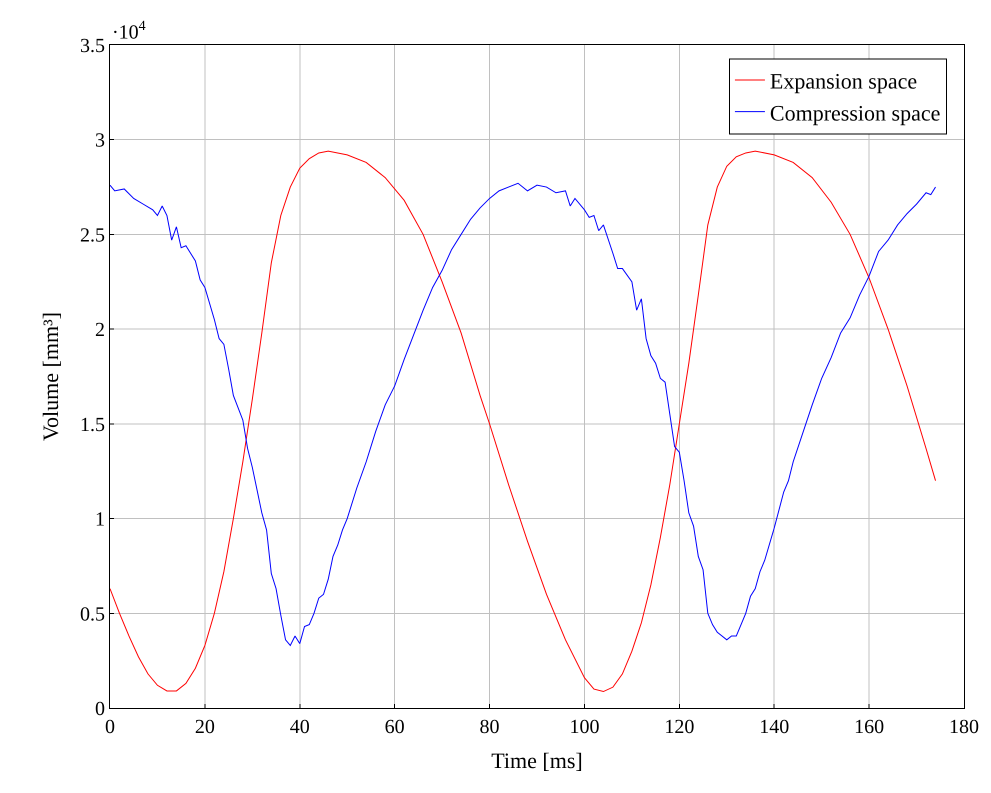 This screenshot has width=991, height=793. Describe the element at coordinates (490, 727) in the screenshot. I see `x-tick-label: 80` at that location.